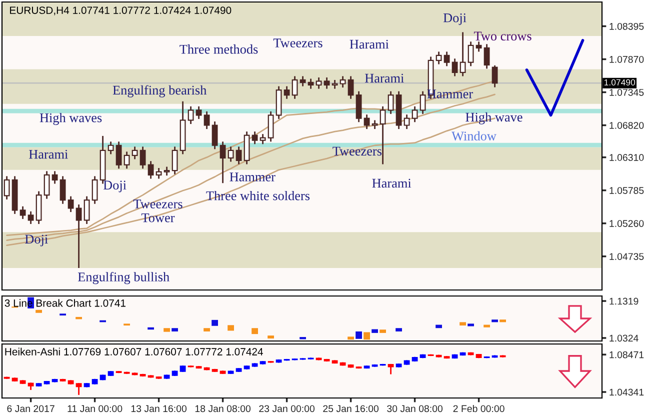 This screenshot has height=418, width=650. What do you see at coordinates (258, 195) in the screenshot?
I see `annotation: Three white solders` at bounding box center [258, 195].